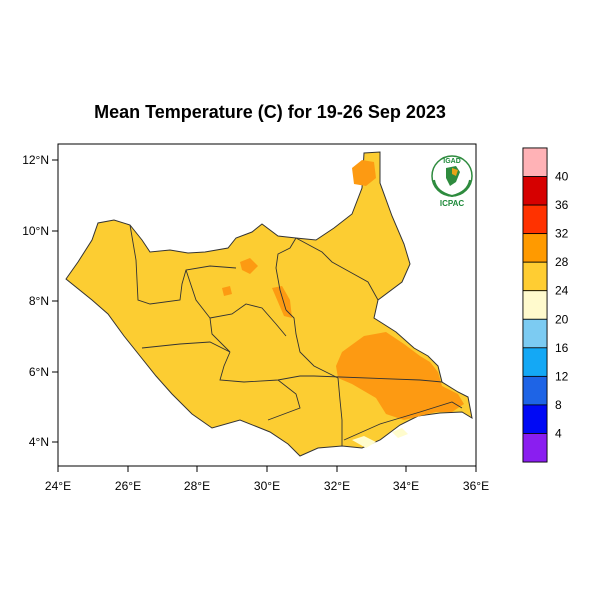  Describe the element at coordinates (227, 291) in the screenshot. I see `warm-spot` at that location.